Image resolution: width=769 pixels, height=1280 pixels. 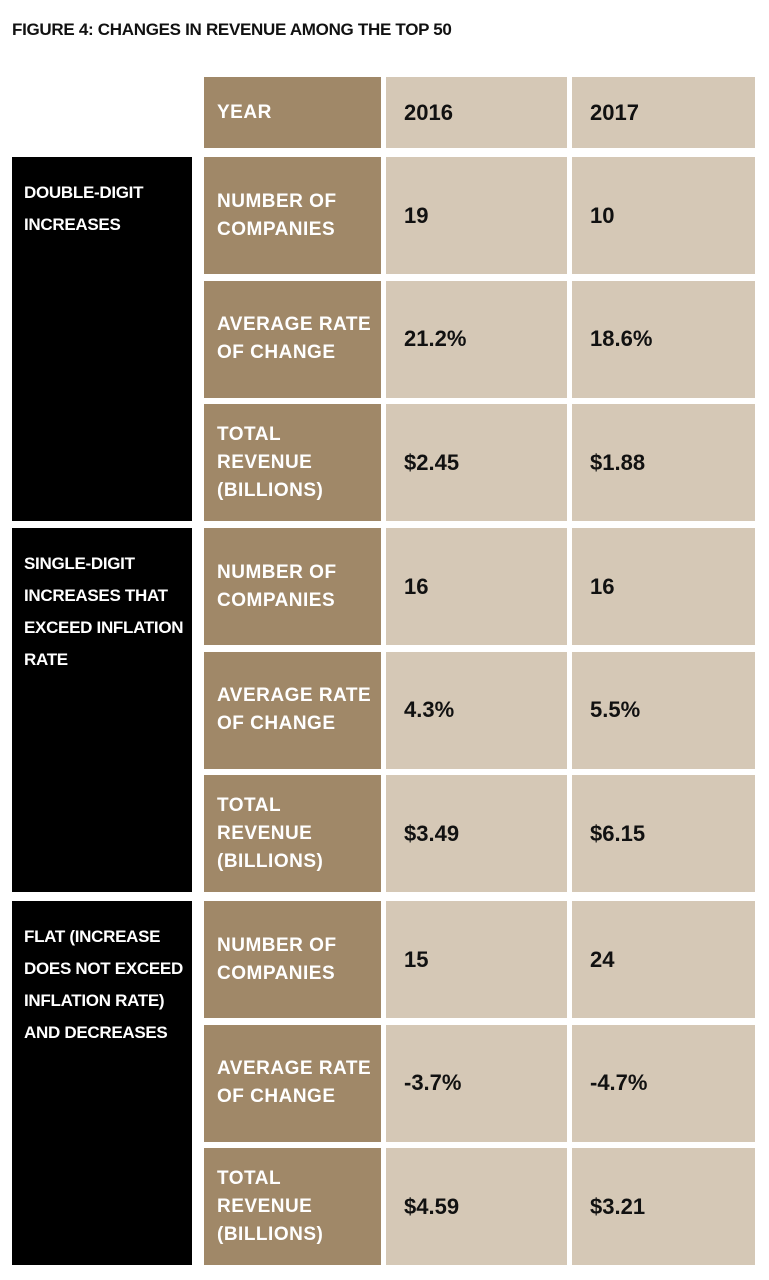 I want to click on value-cell: 18.6%, so click(x=663, y=339).